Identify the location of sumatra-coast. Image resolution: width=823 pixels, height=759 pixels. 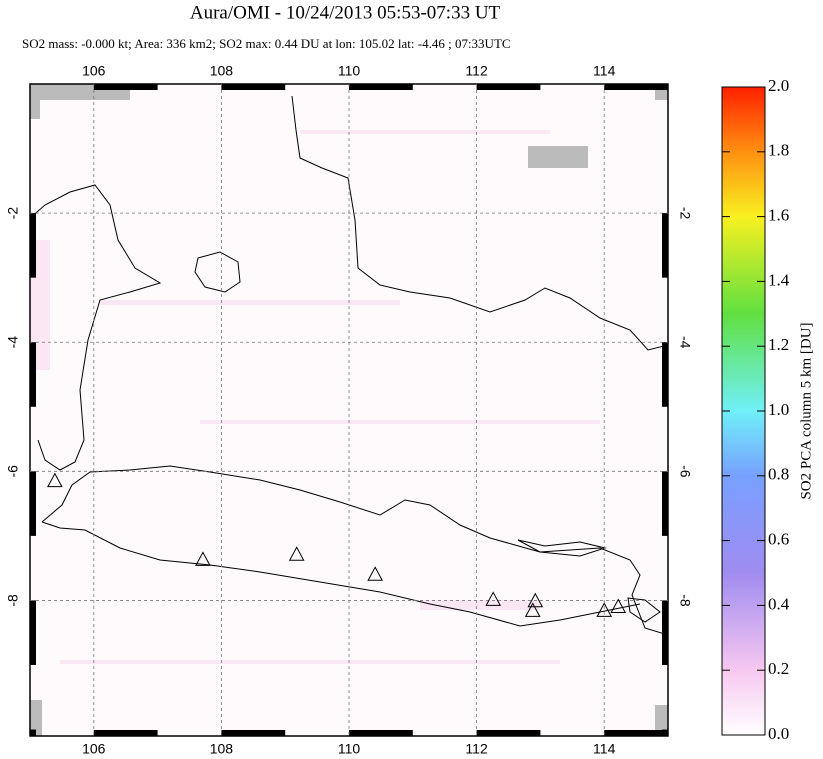
(96, 327).